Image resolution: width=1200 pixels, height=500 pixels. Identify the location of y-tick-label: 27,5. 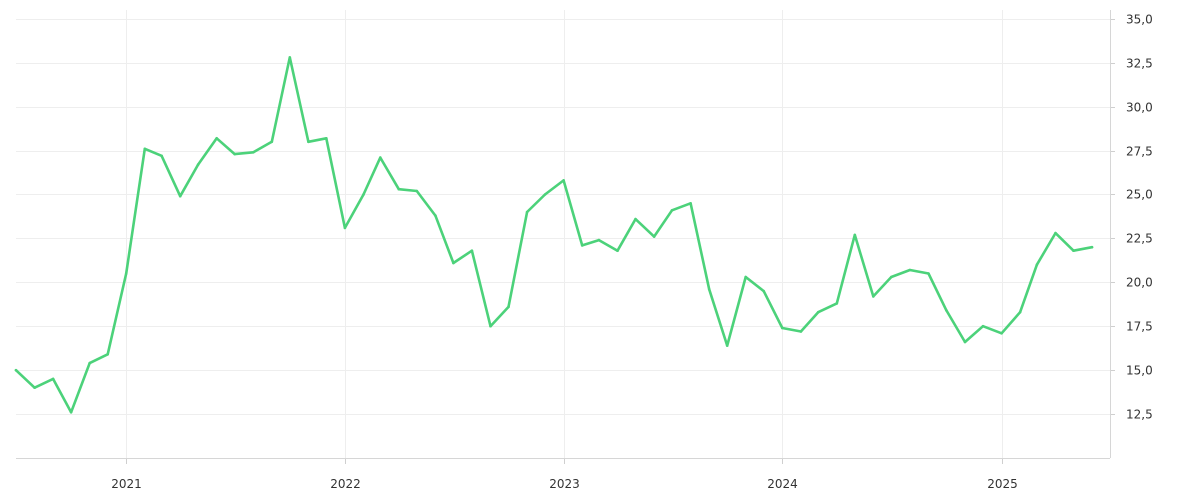
(1139, 152).